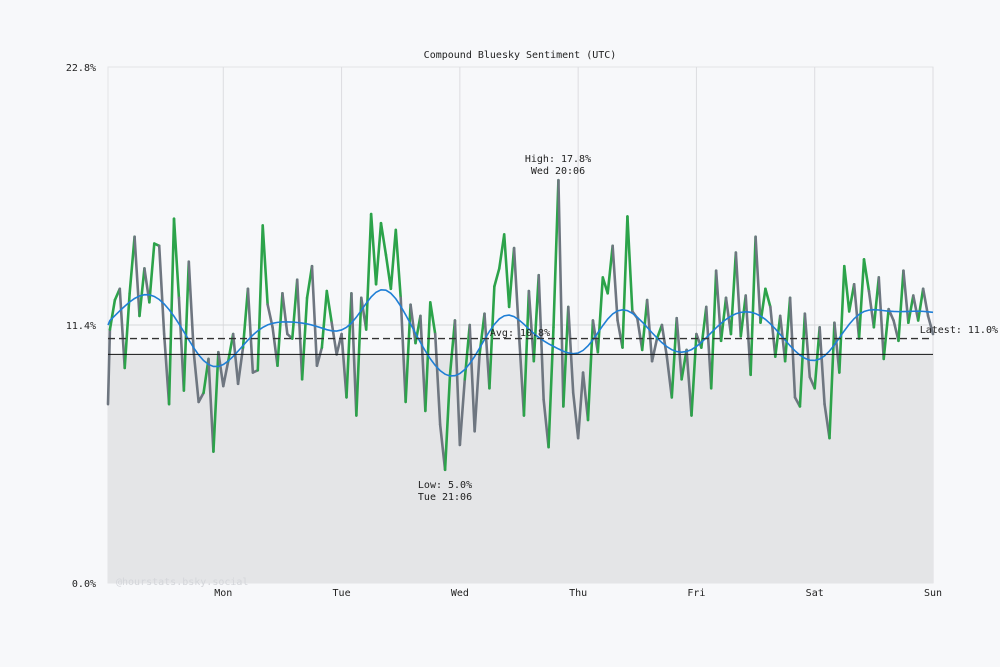 The image size is (1000, 667). I want to click on x-tick-label: Sun, so click(933, 593).